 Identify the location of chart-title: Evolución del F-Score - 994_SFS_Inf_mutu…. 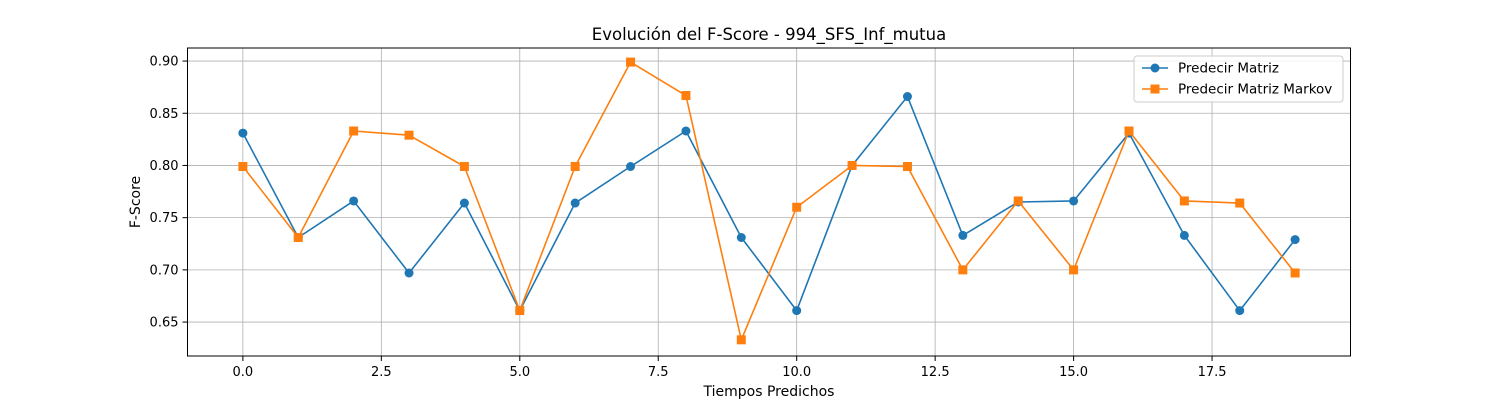
(769, 35).